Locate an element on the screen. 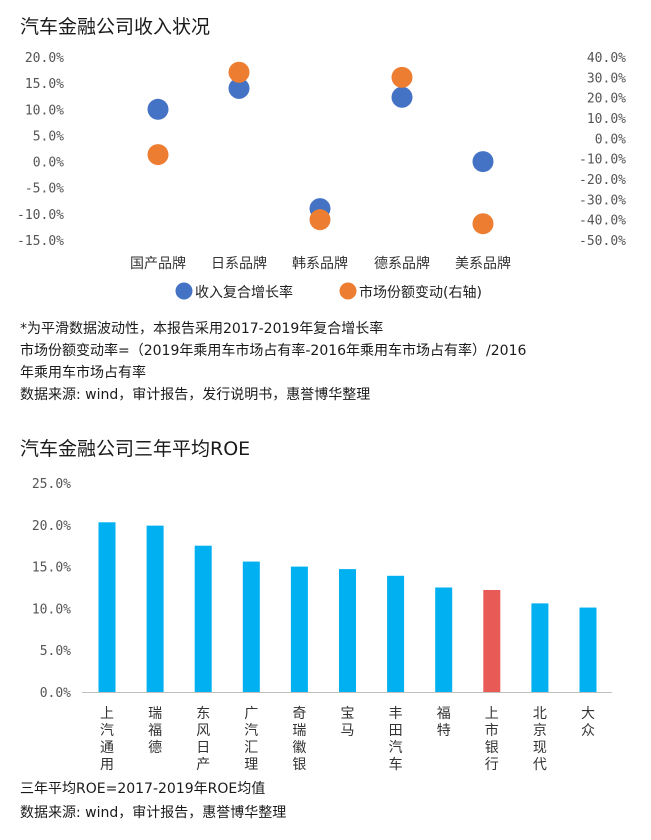  legend-label-market-share: 市场份额变动(右轴) is located at coordinates (420, 292).